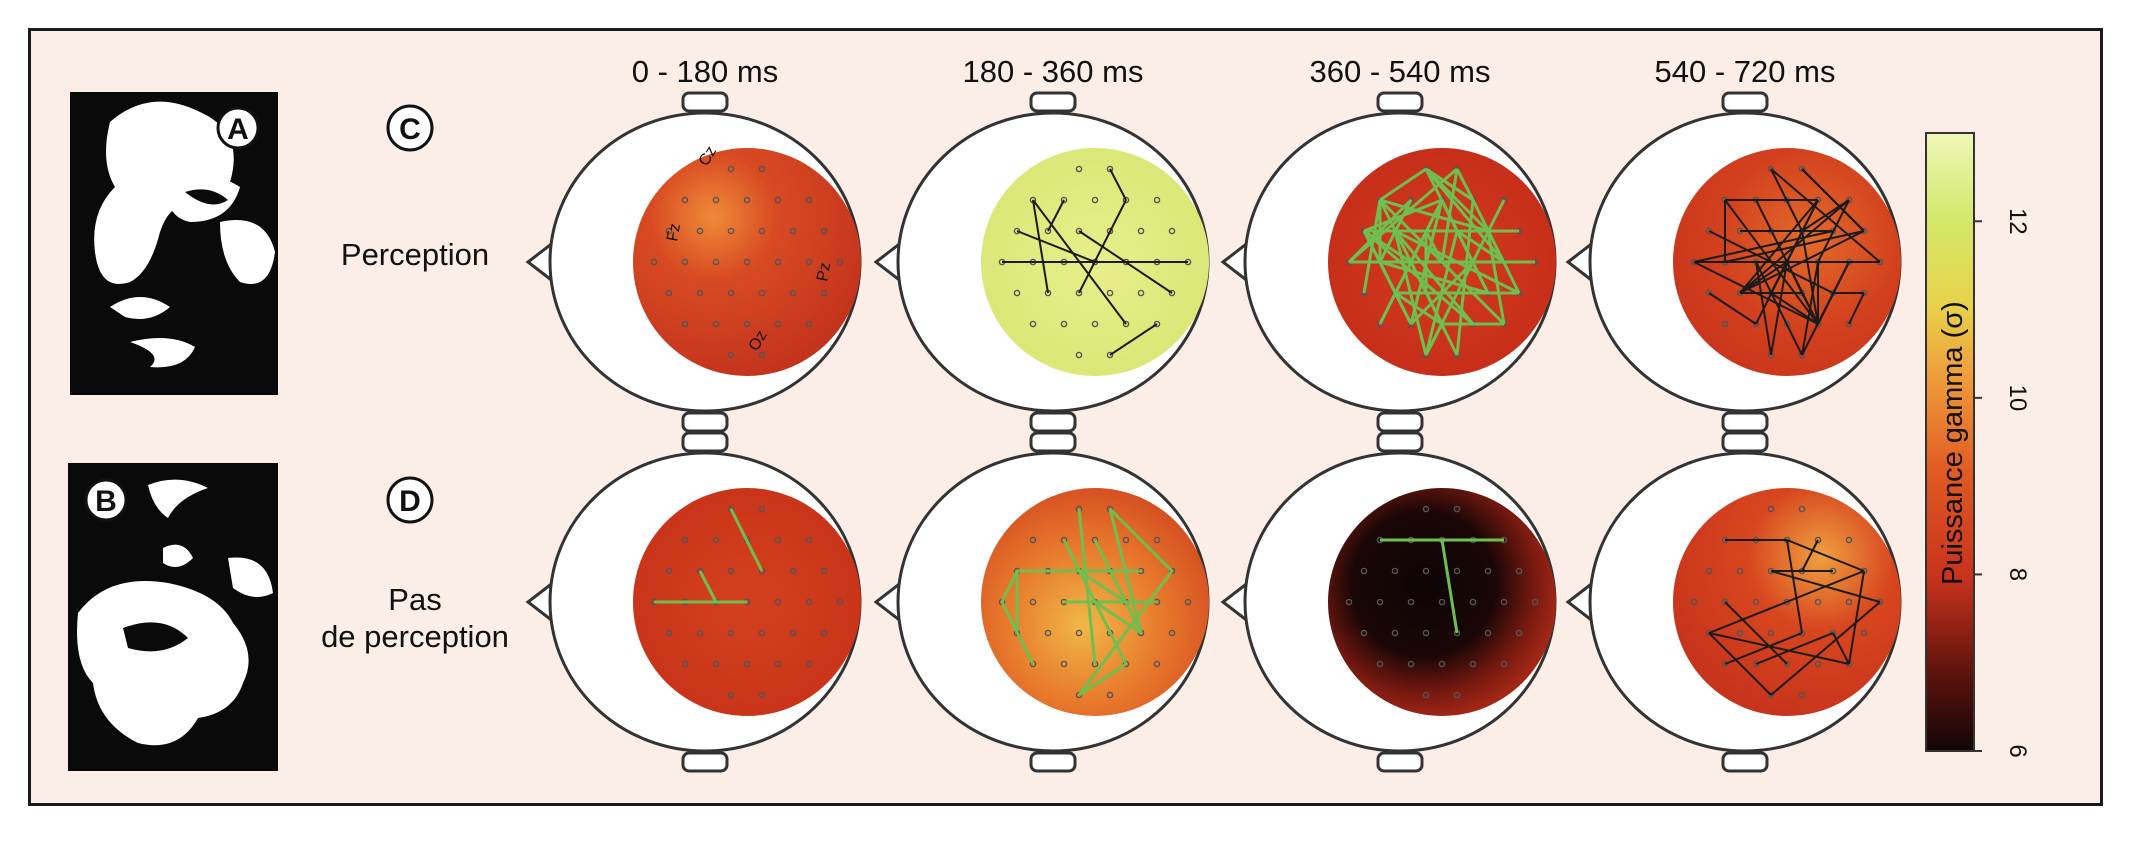 This screenshot has width=2133, height=848. Describe the element at coordinates (415, 254) in the screenshot. I see `row-label-perception: Perception` at that location.